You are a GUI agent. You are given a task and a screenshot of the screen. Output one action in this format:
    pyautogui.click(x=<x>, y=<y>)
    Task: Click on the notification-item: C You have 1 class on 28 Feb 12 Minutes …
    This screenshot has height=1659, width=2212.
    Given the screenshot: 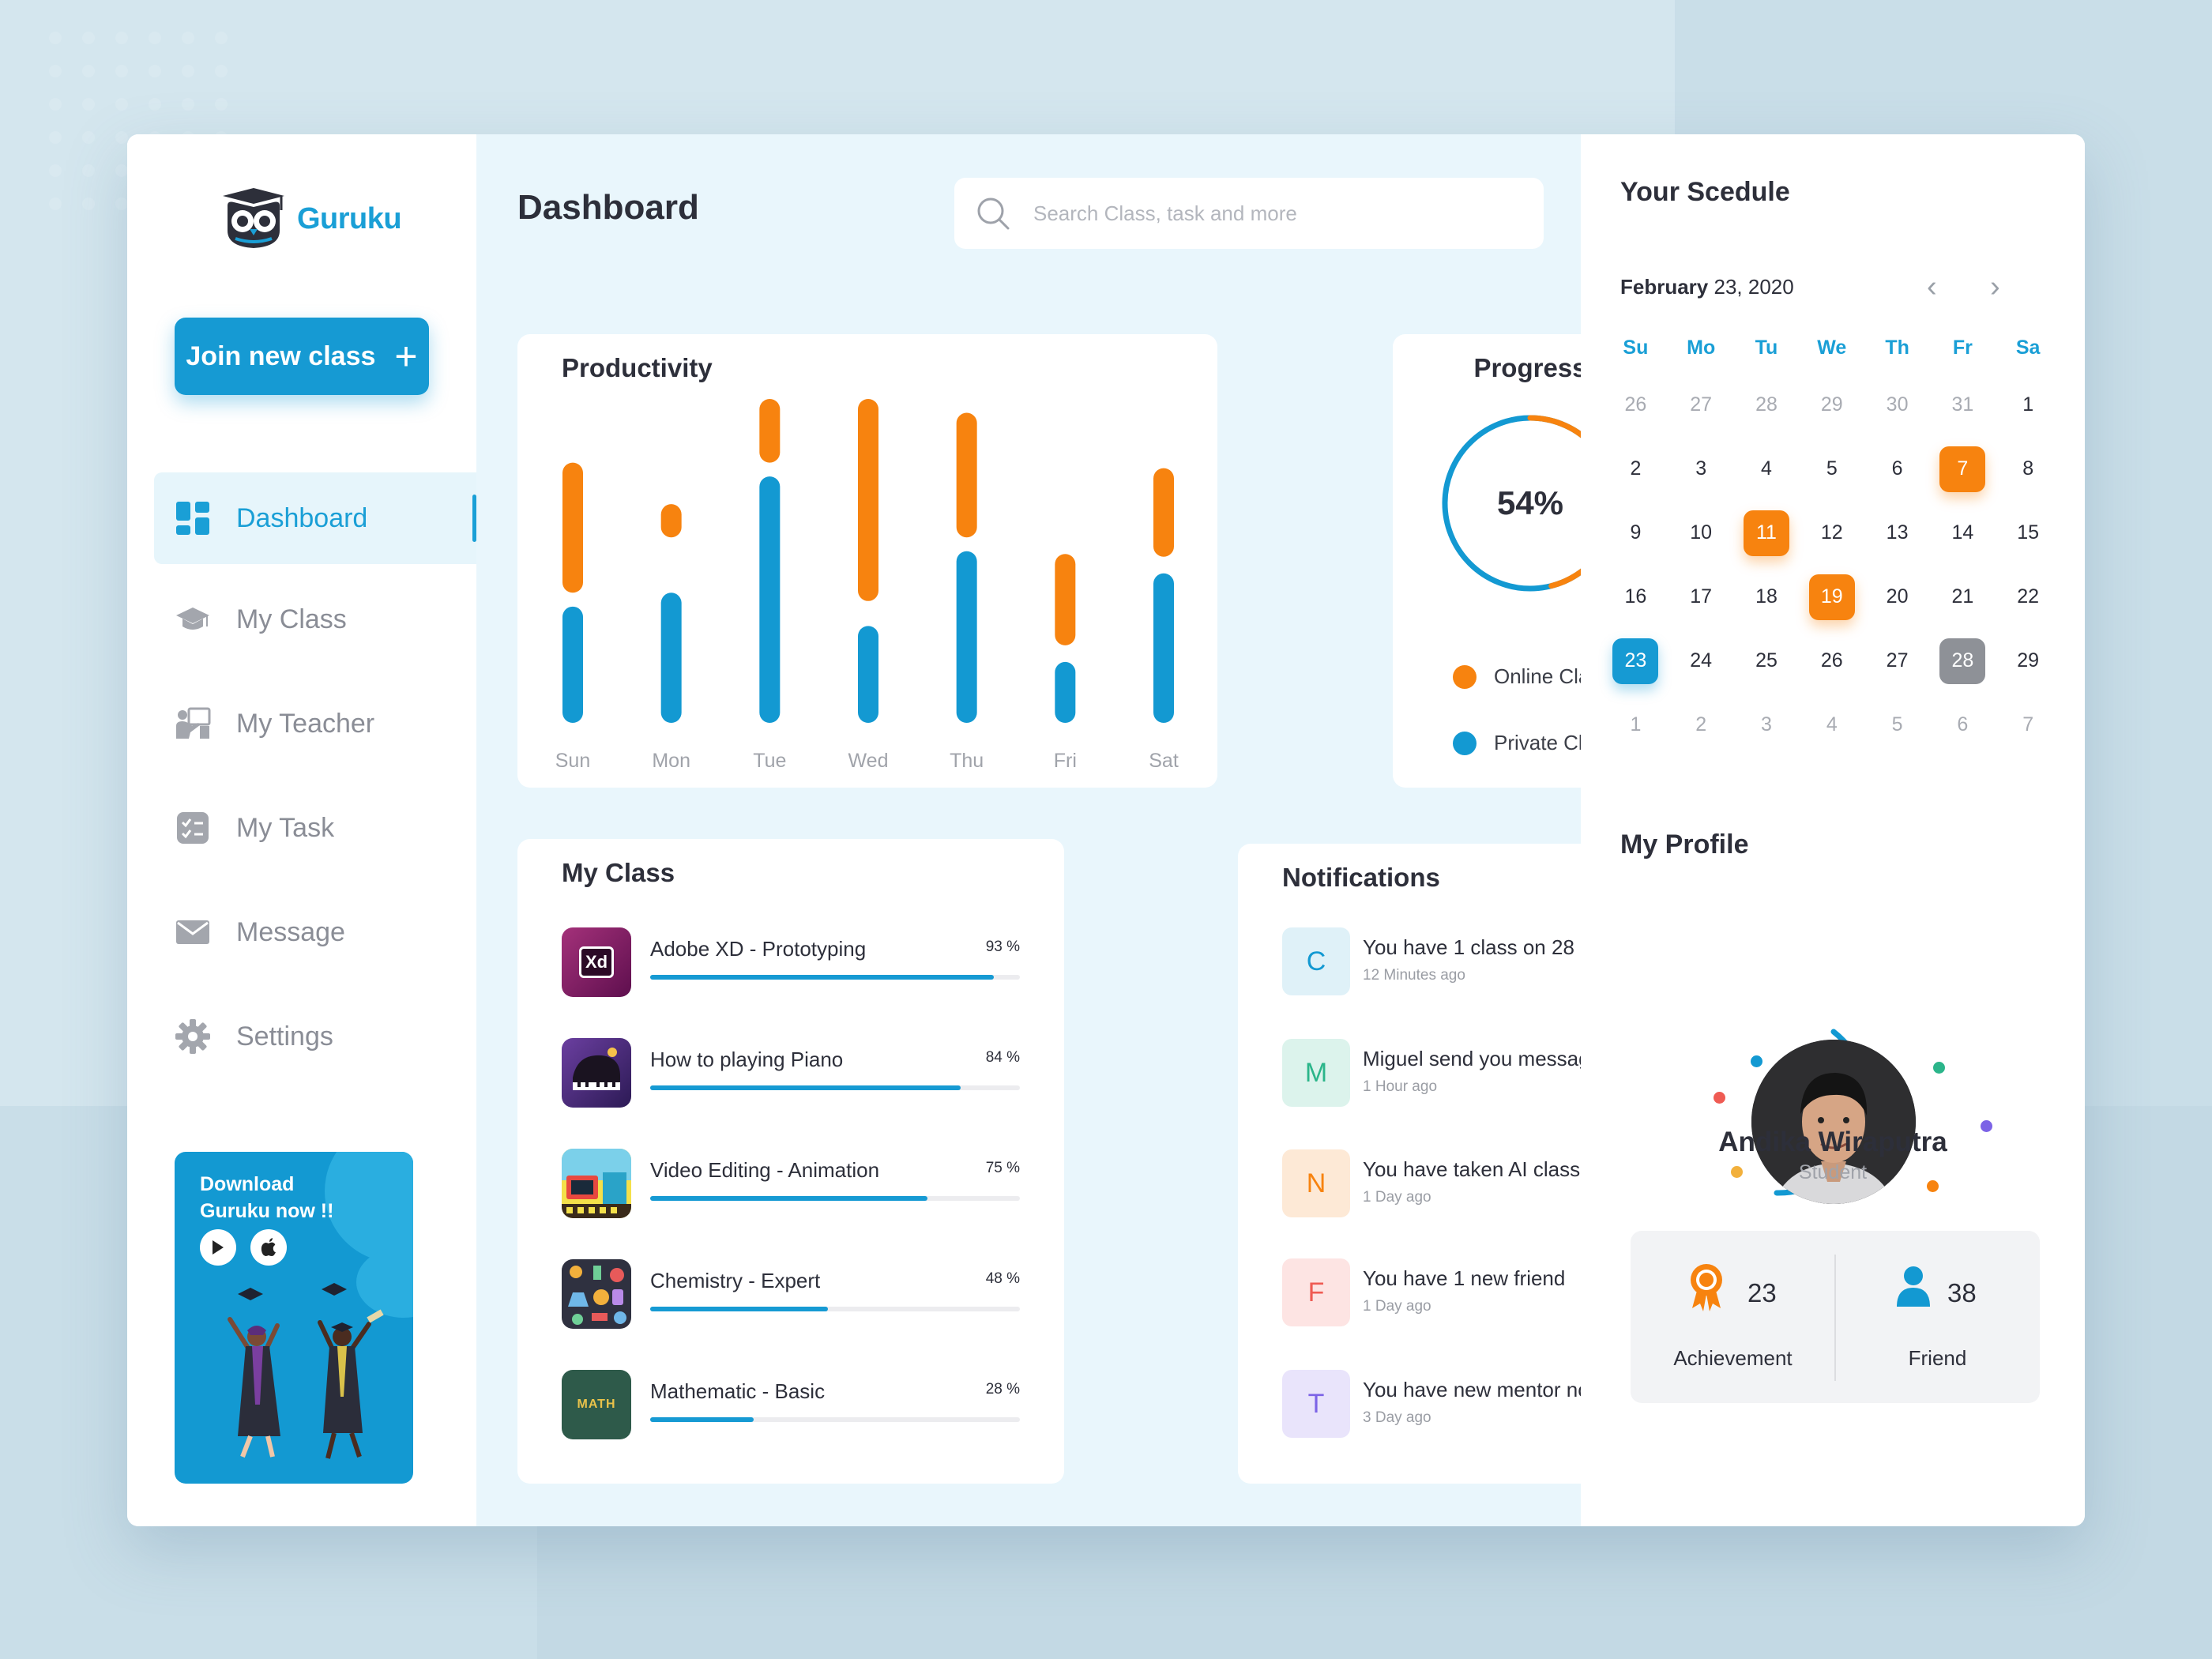 What is the action you would take?
    pyautogui.click(x=1464, y=963)
    